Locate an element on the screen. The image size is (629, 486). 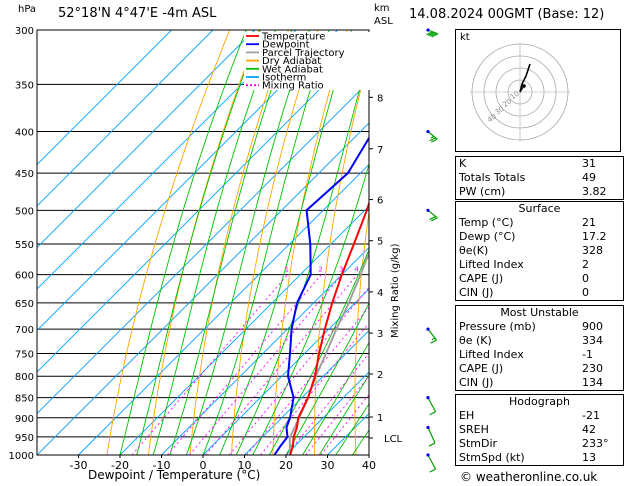
pressure-tick-label: 500 is located at coordinates (24, 211).